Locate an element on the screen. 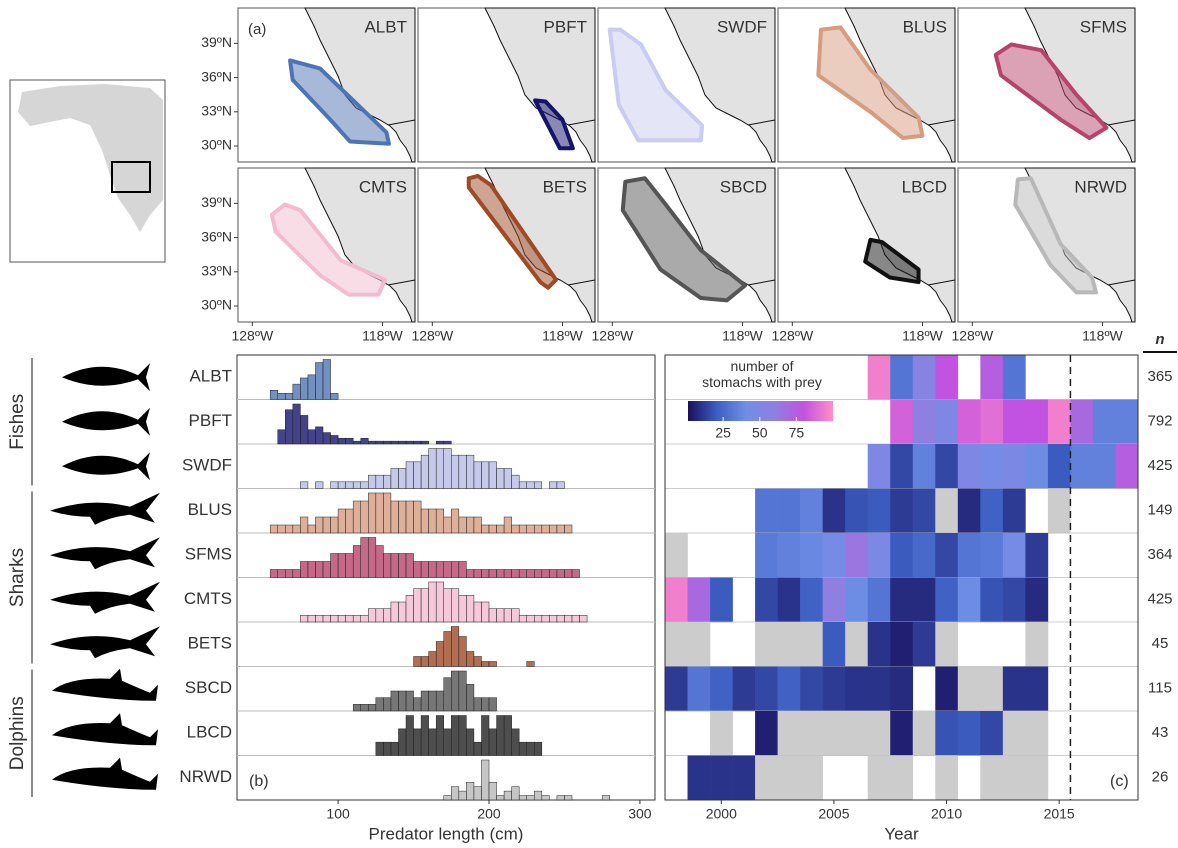 The width and height of the screenshot is (1178, 848). species-row-label: SBCD is located at coordinates (208, 687).